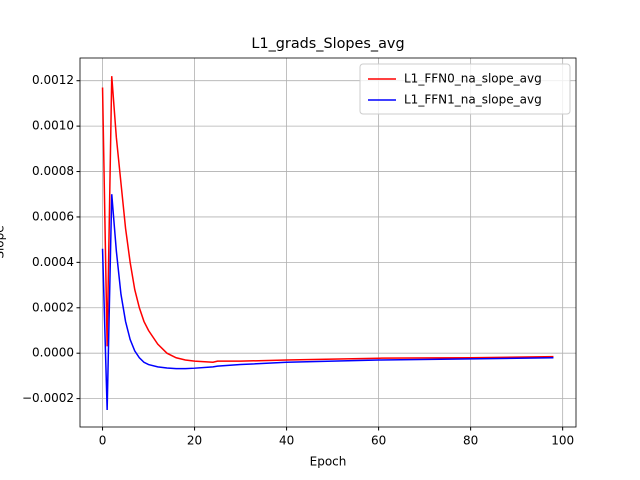 This screenshot has height=480, width=640. I want to click on x-tick-label: 20, so click(194, 441).